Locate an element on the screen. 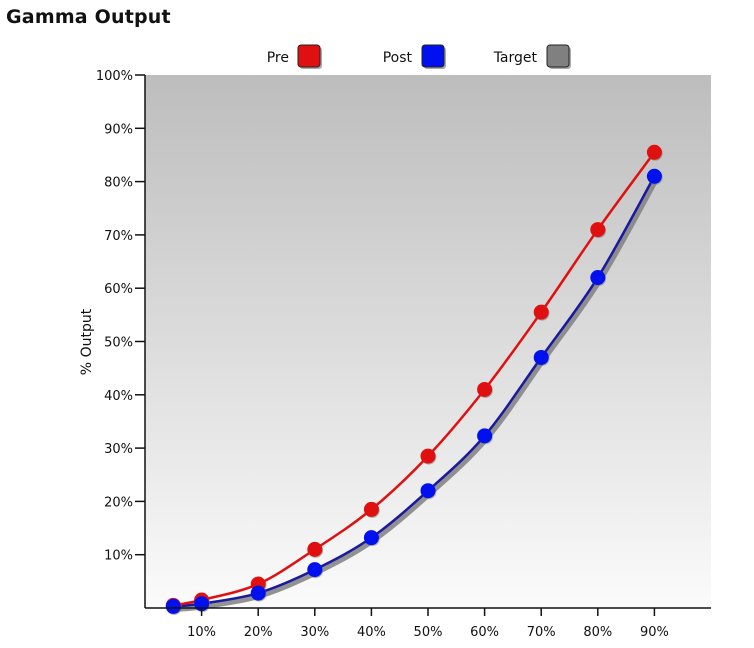 The image size is (754, 648). x-tick-label: 60% is located at coordinates (484, 632).